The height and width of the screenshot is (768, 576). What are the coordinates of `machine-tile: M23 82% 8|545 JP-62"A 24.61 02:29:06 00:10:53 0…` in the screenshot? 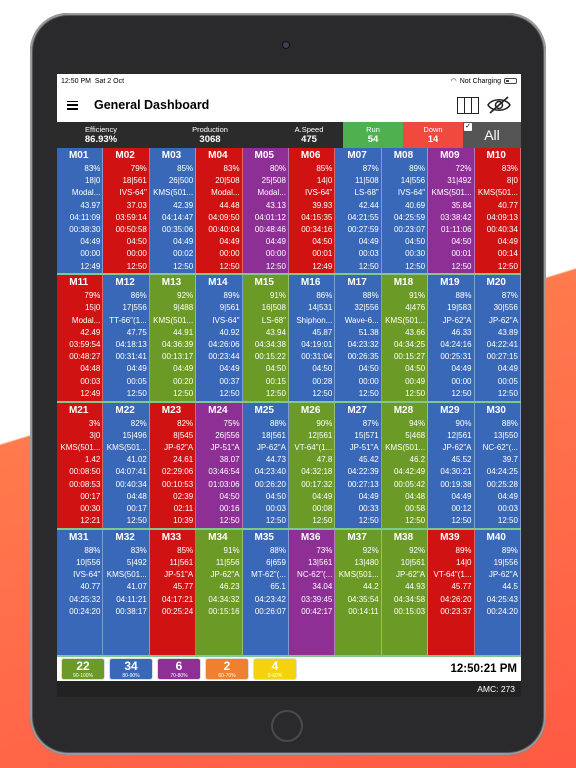 It's located at (173, 465).